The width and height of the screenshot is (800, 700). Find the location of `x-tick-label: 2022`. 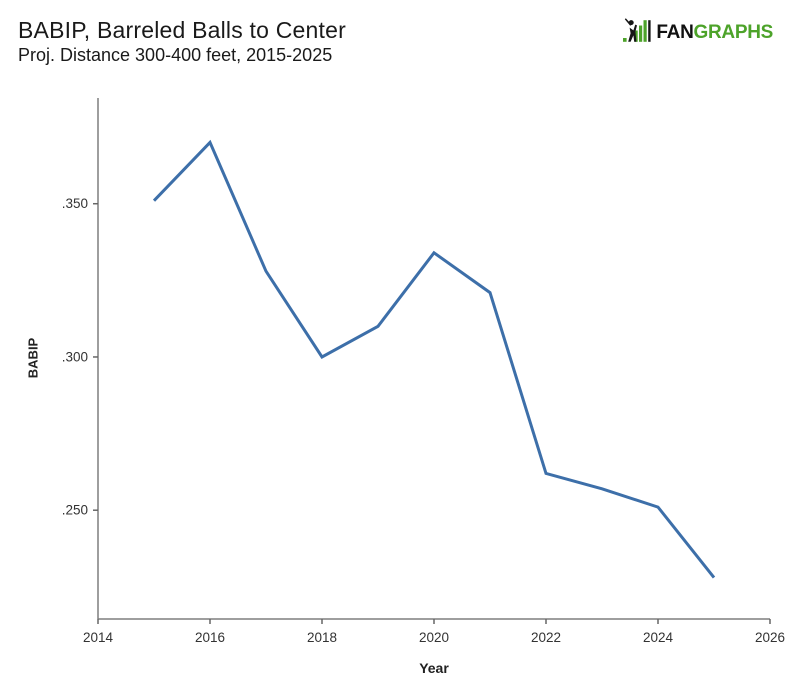

x-tick-label: 2022 is located at coordinates (546, 637).